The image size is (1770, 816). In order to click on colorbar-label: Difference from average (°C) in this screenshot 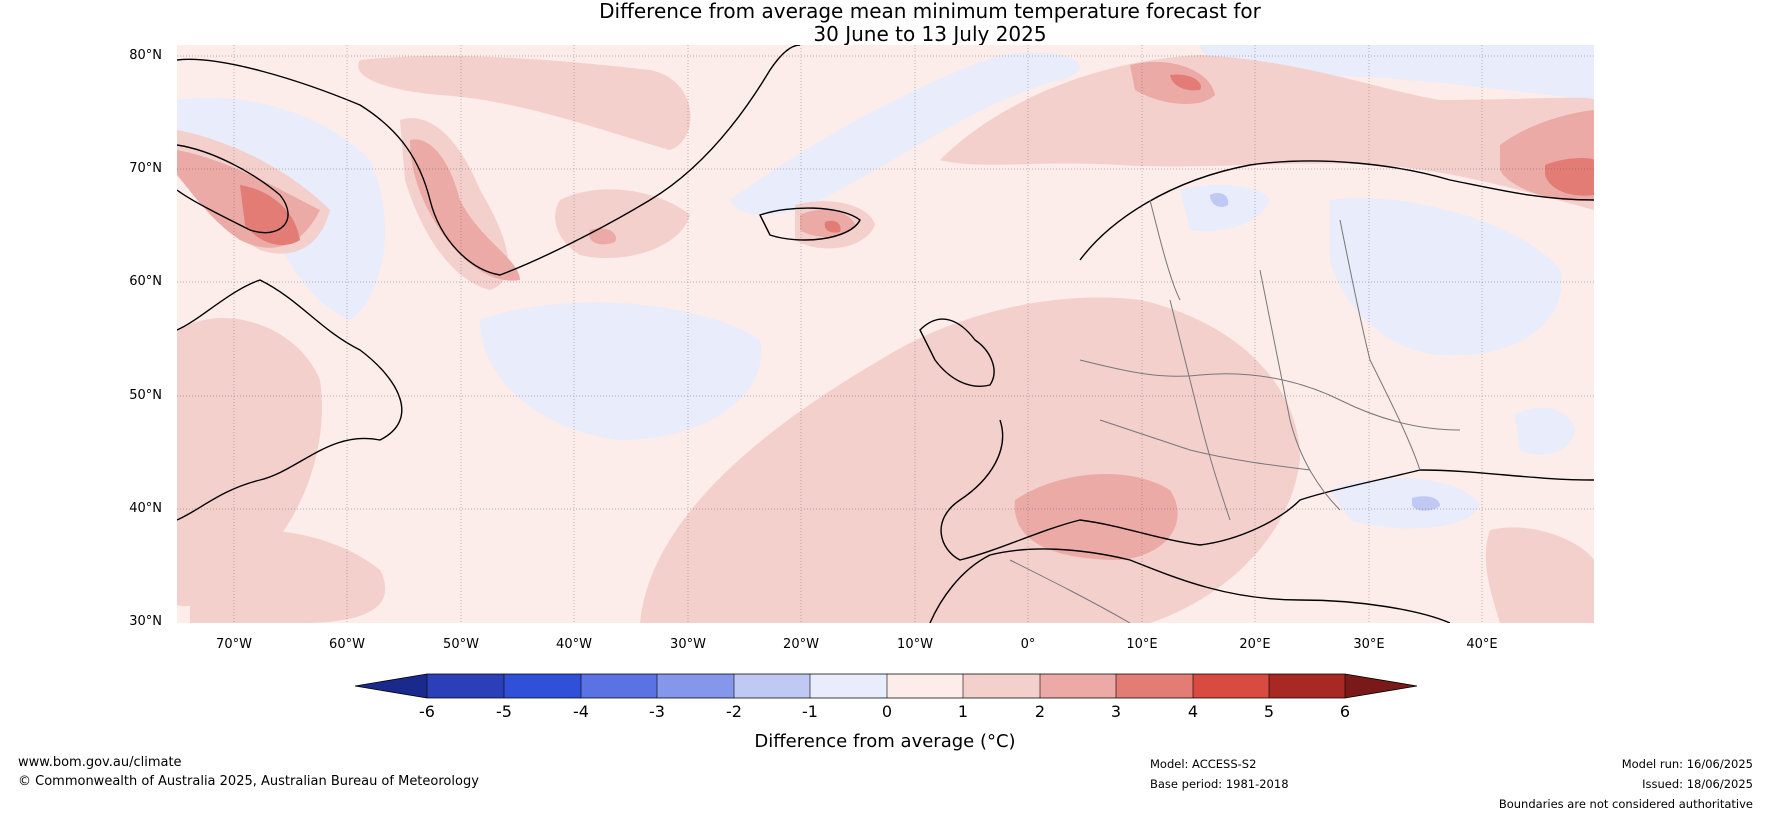, I will do `click(885, 741)`.